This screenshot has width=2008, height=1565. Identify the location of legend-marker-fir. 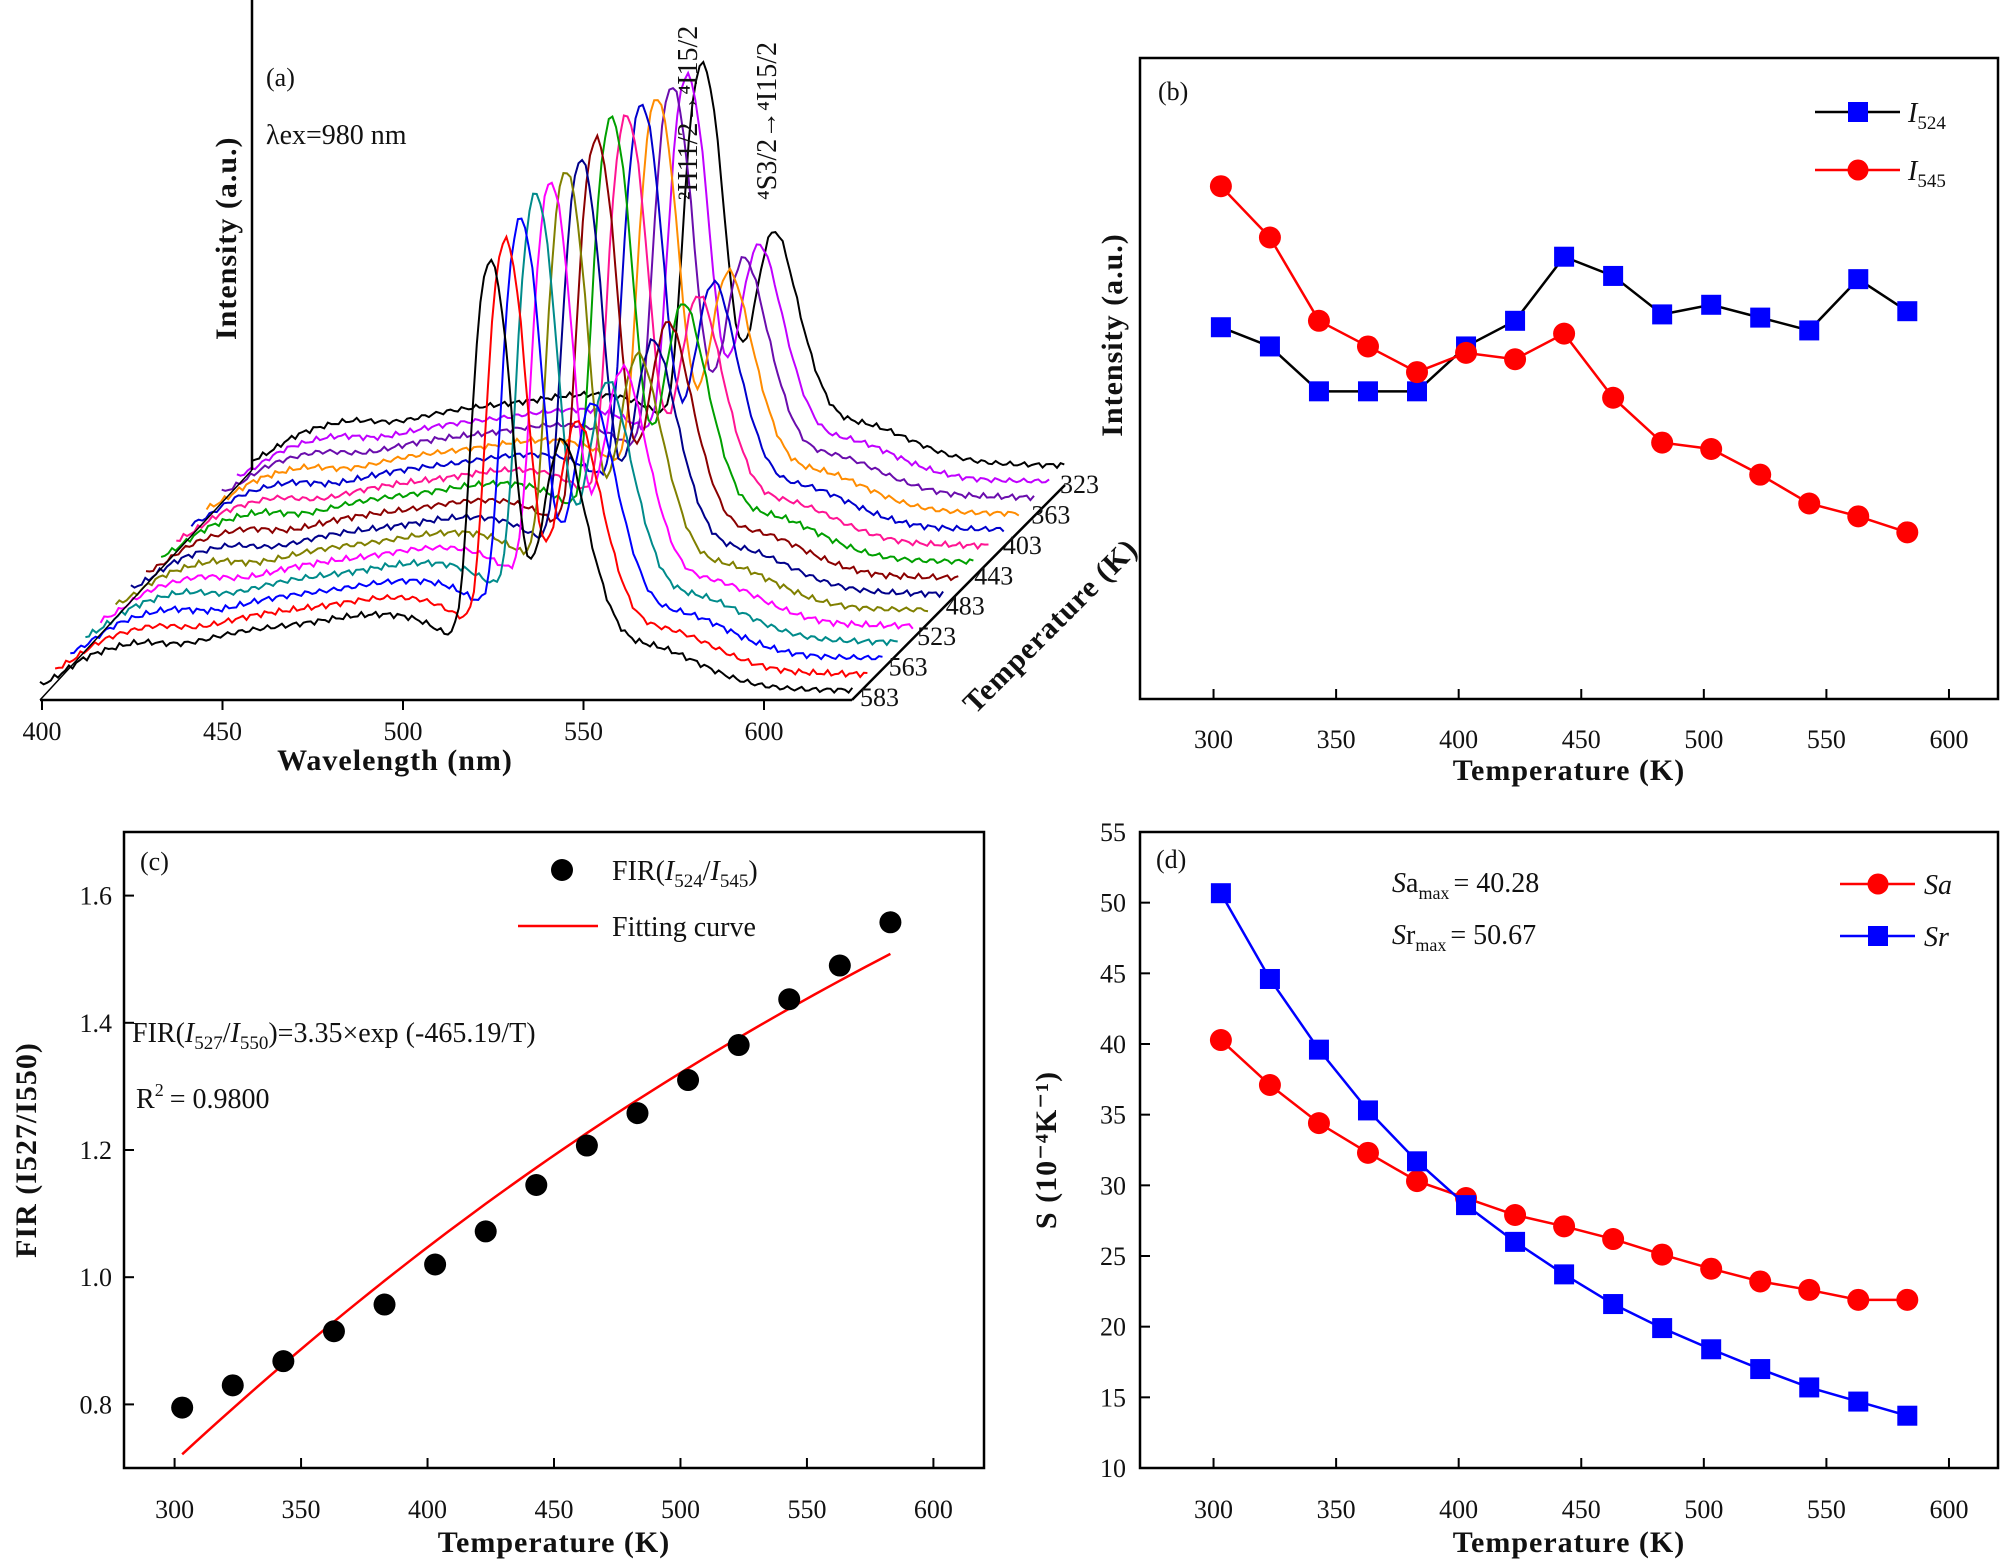
(562, 870).